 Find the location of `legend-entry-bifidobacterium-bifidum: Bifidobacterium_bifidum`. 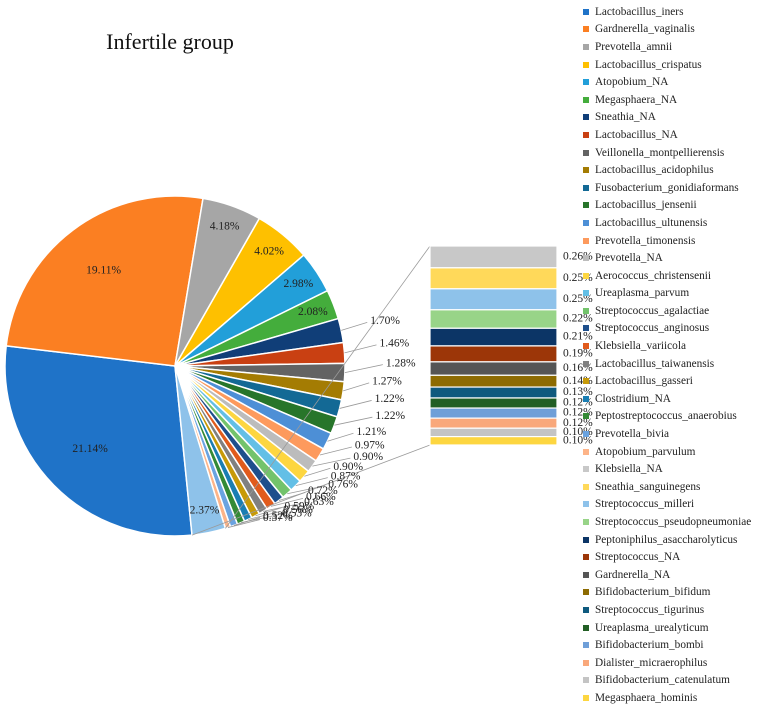

legend-entry-bifidobacterium-bifidum: Bifidobacterium_bifidum is located at coordinates (682, 593).